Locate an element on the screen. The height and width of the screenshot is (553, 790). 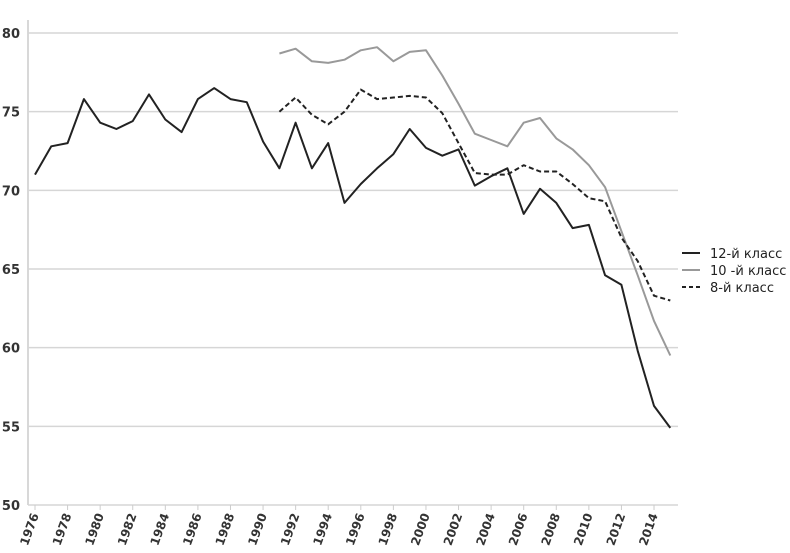
x-tick-label: 2000 is located at coordinates (420, 529).